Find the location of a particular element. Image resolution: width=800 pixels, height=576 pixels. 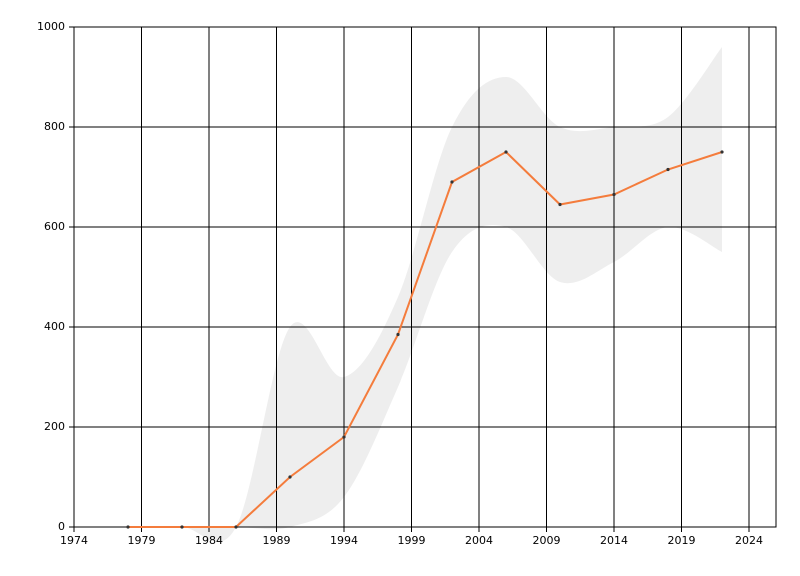

x-tick-label: 2009 is located at coordinates (547, 540).